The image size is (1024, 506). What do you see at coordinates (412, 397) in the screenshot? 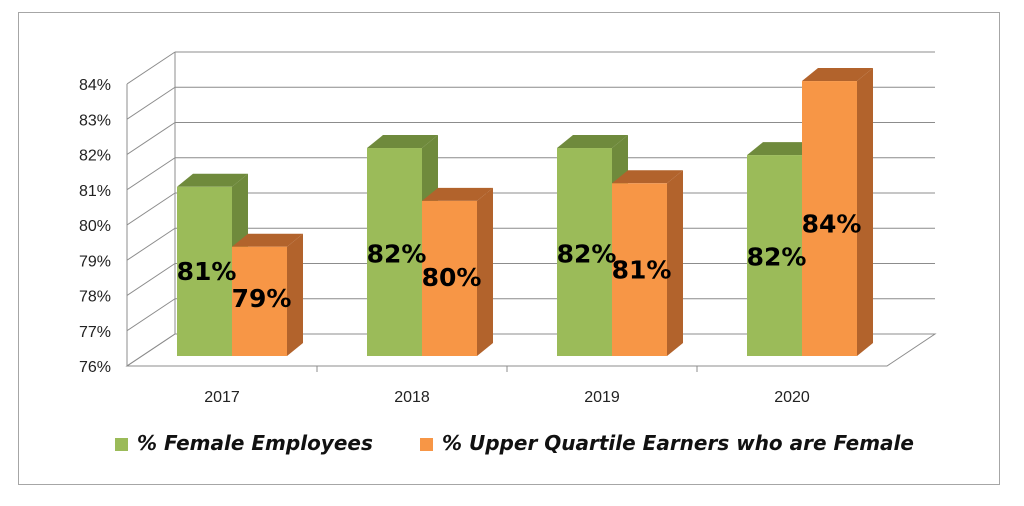
I see `x-tick-label: 2018` at bounding box center [412, 397].